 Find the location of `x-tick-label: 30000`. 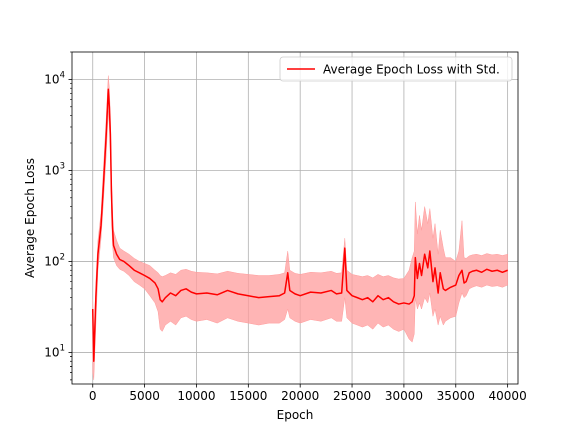

x-tick-label: 30000 is located at coordinates (404, 396).